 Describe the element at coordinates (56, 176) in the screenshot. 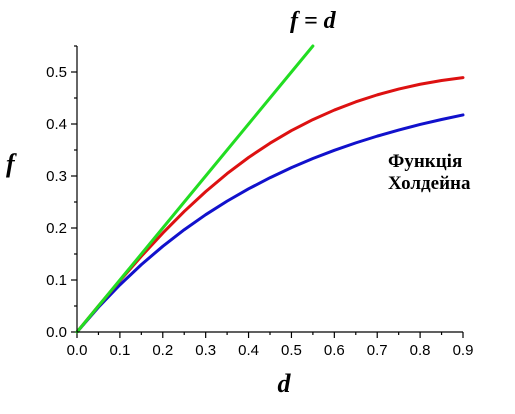

I see `y-tick-label: 0.3` at that location.